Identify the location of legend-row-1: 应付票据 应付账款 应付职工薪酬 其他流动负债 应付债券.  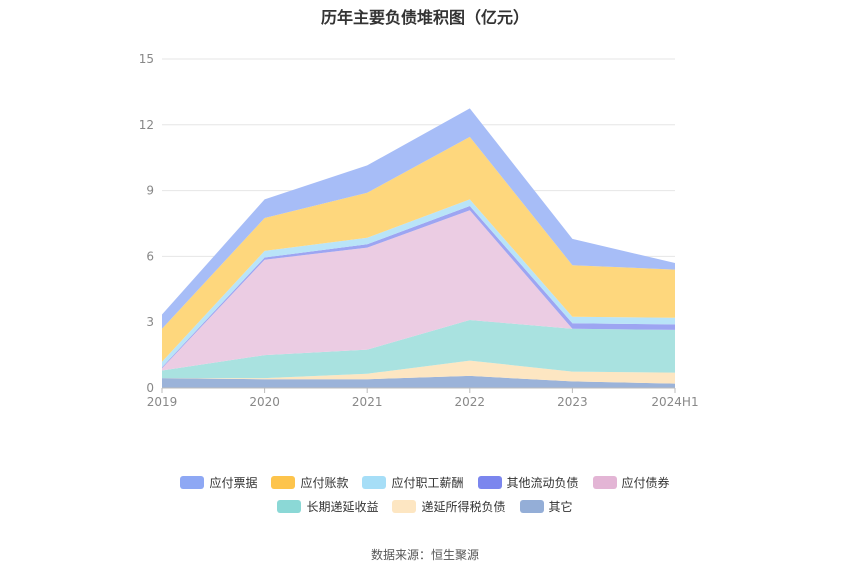
(425, 482).